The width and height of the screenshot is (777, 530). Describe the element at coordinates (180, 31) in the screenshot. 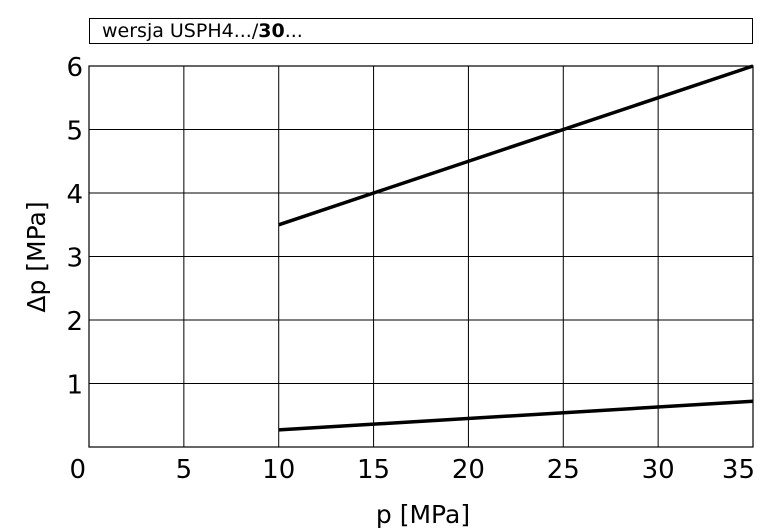

I see `chart-title-prefix: wersja USPH4.../` at that location.